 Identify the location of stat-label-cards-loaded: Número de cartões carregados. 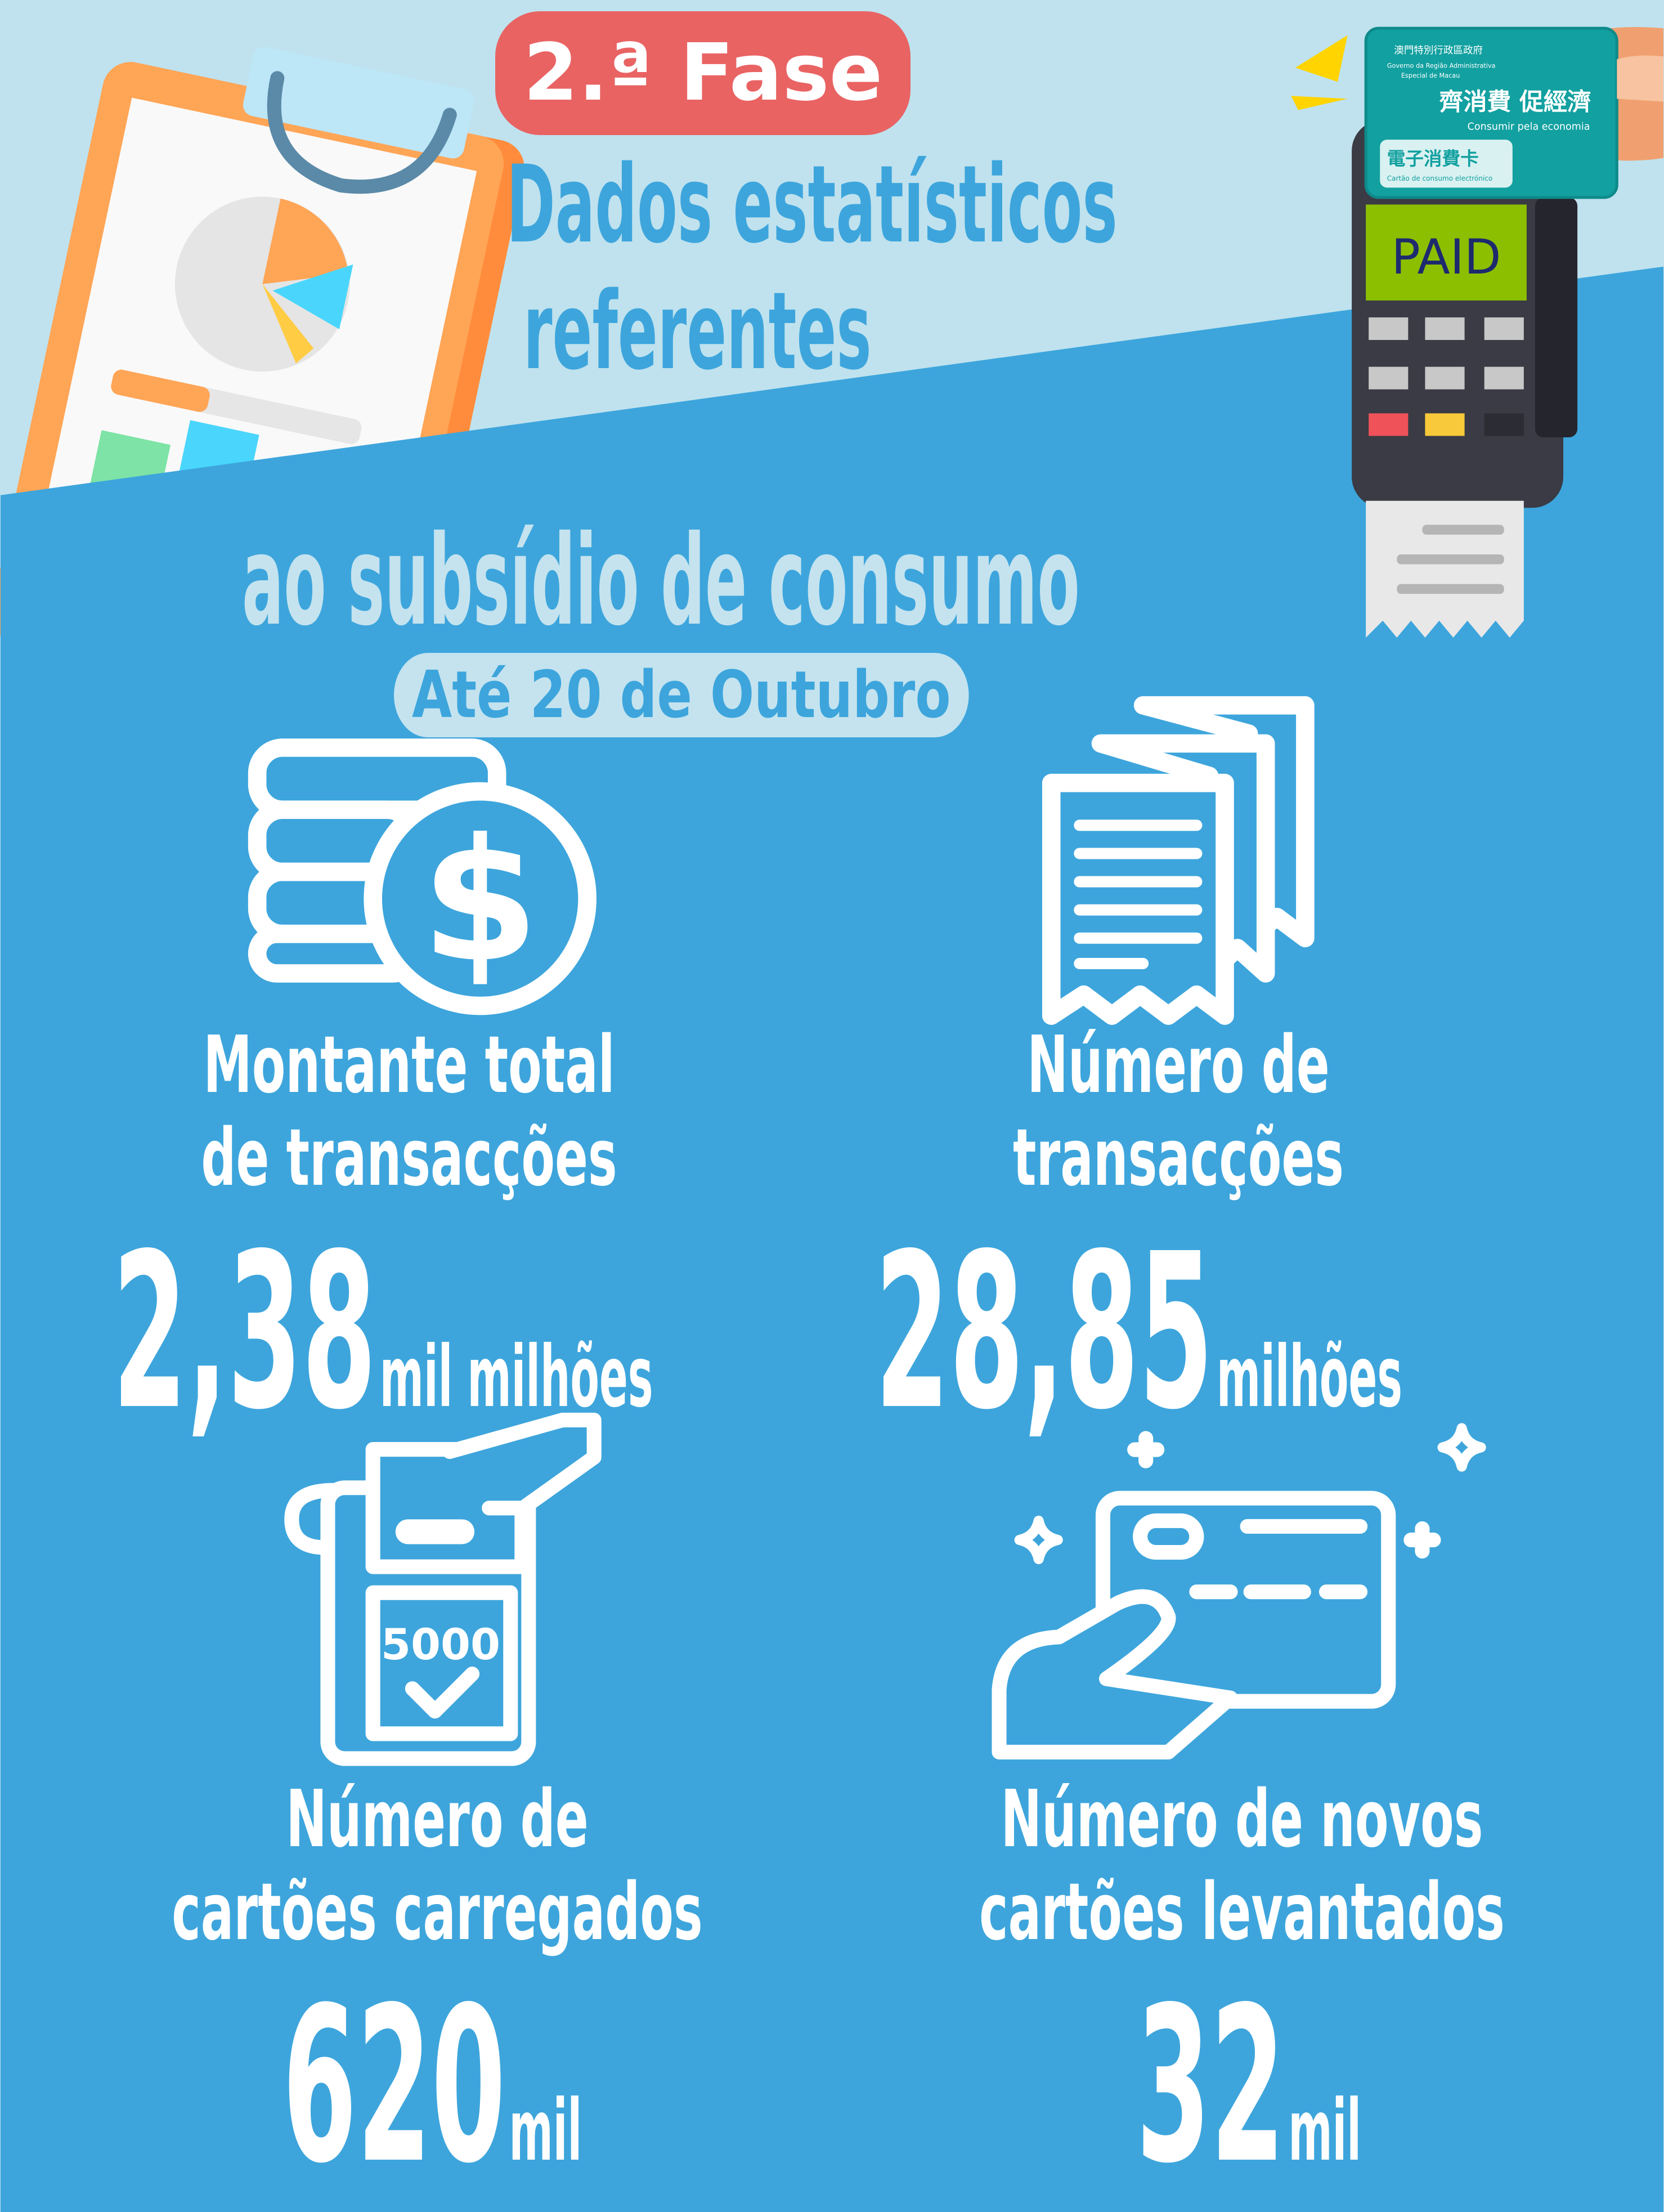
(437, 1866).